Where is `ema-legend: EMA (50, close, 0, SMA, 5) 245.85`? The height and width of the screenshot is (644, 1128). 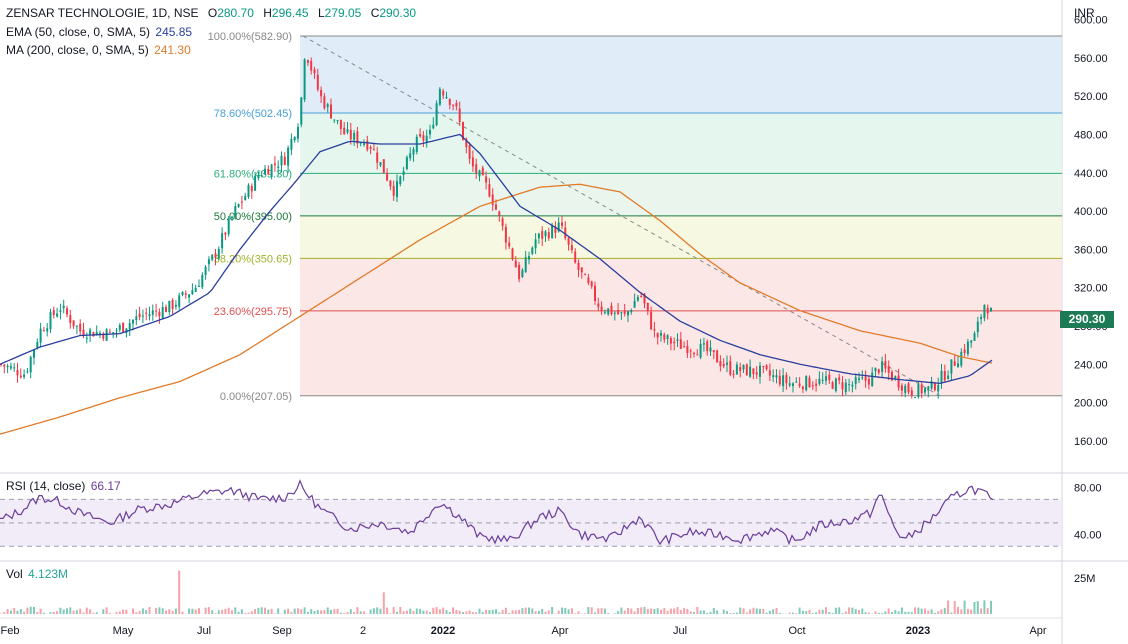
ema-legend: EMA (50, close, 0, SMA, 5) 245.85 is located at coordinates (99, 32).